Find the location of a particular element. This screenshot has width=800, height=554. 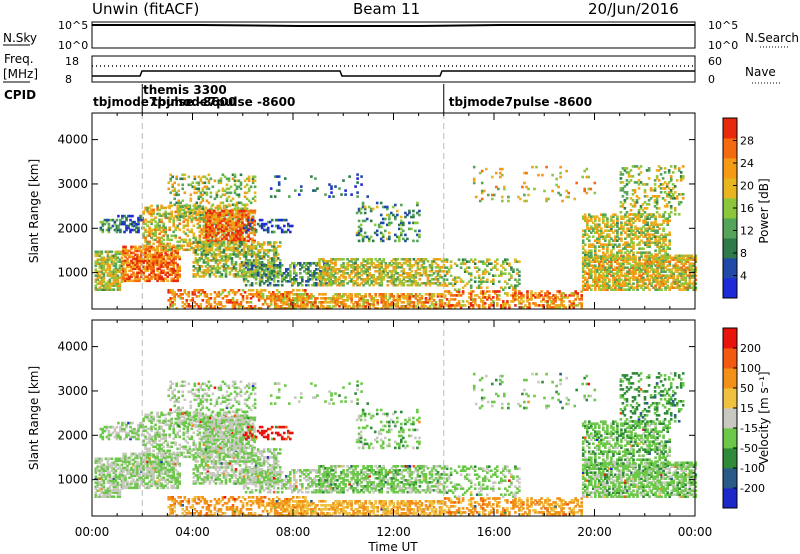

power-cell-1907 is located at coordinates (226, 268).